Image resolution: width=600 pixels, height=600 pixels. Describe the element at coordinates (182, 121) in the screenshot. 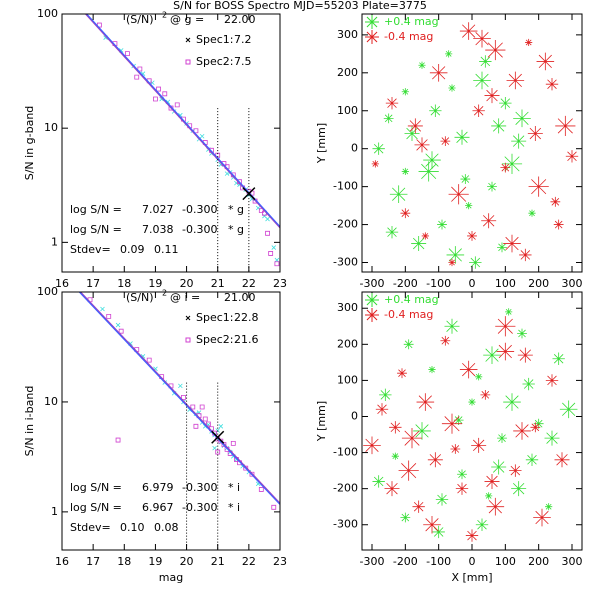

I see `fit-line` at that location.